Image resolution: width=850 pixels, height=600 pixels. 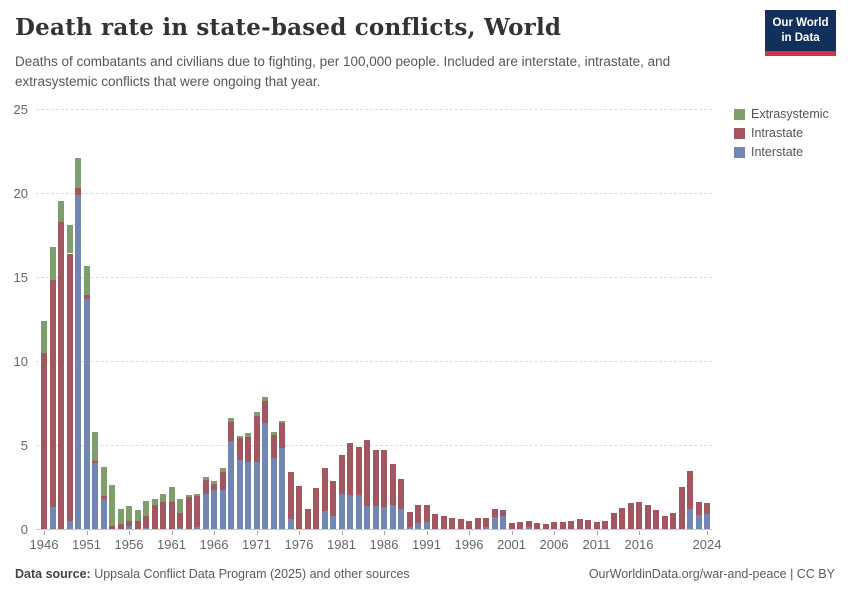 What do you see at coordinates (307, 319) in the screenshot?
I see `bar-1977` at bounding box center [307, 319].